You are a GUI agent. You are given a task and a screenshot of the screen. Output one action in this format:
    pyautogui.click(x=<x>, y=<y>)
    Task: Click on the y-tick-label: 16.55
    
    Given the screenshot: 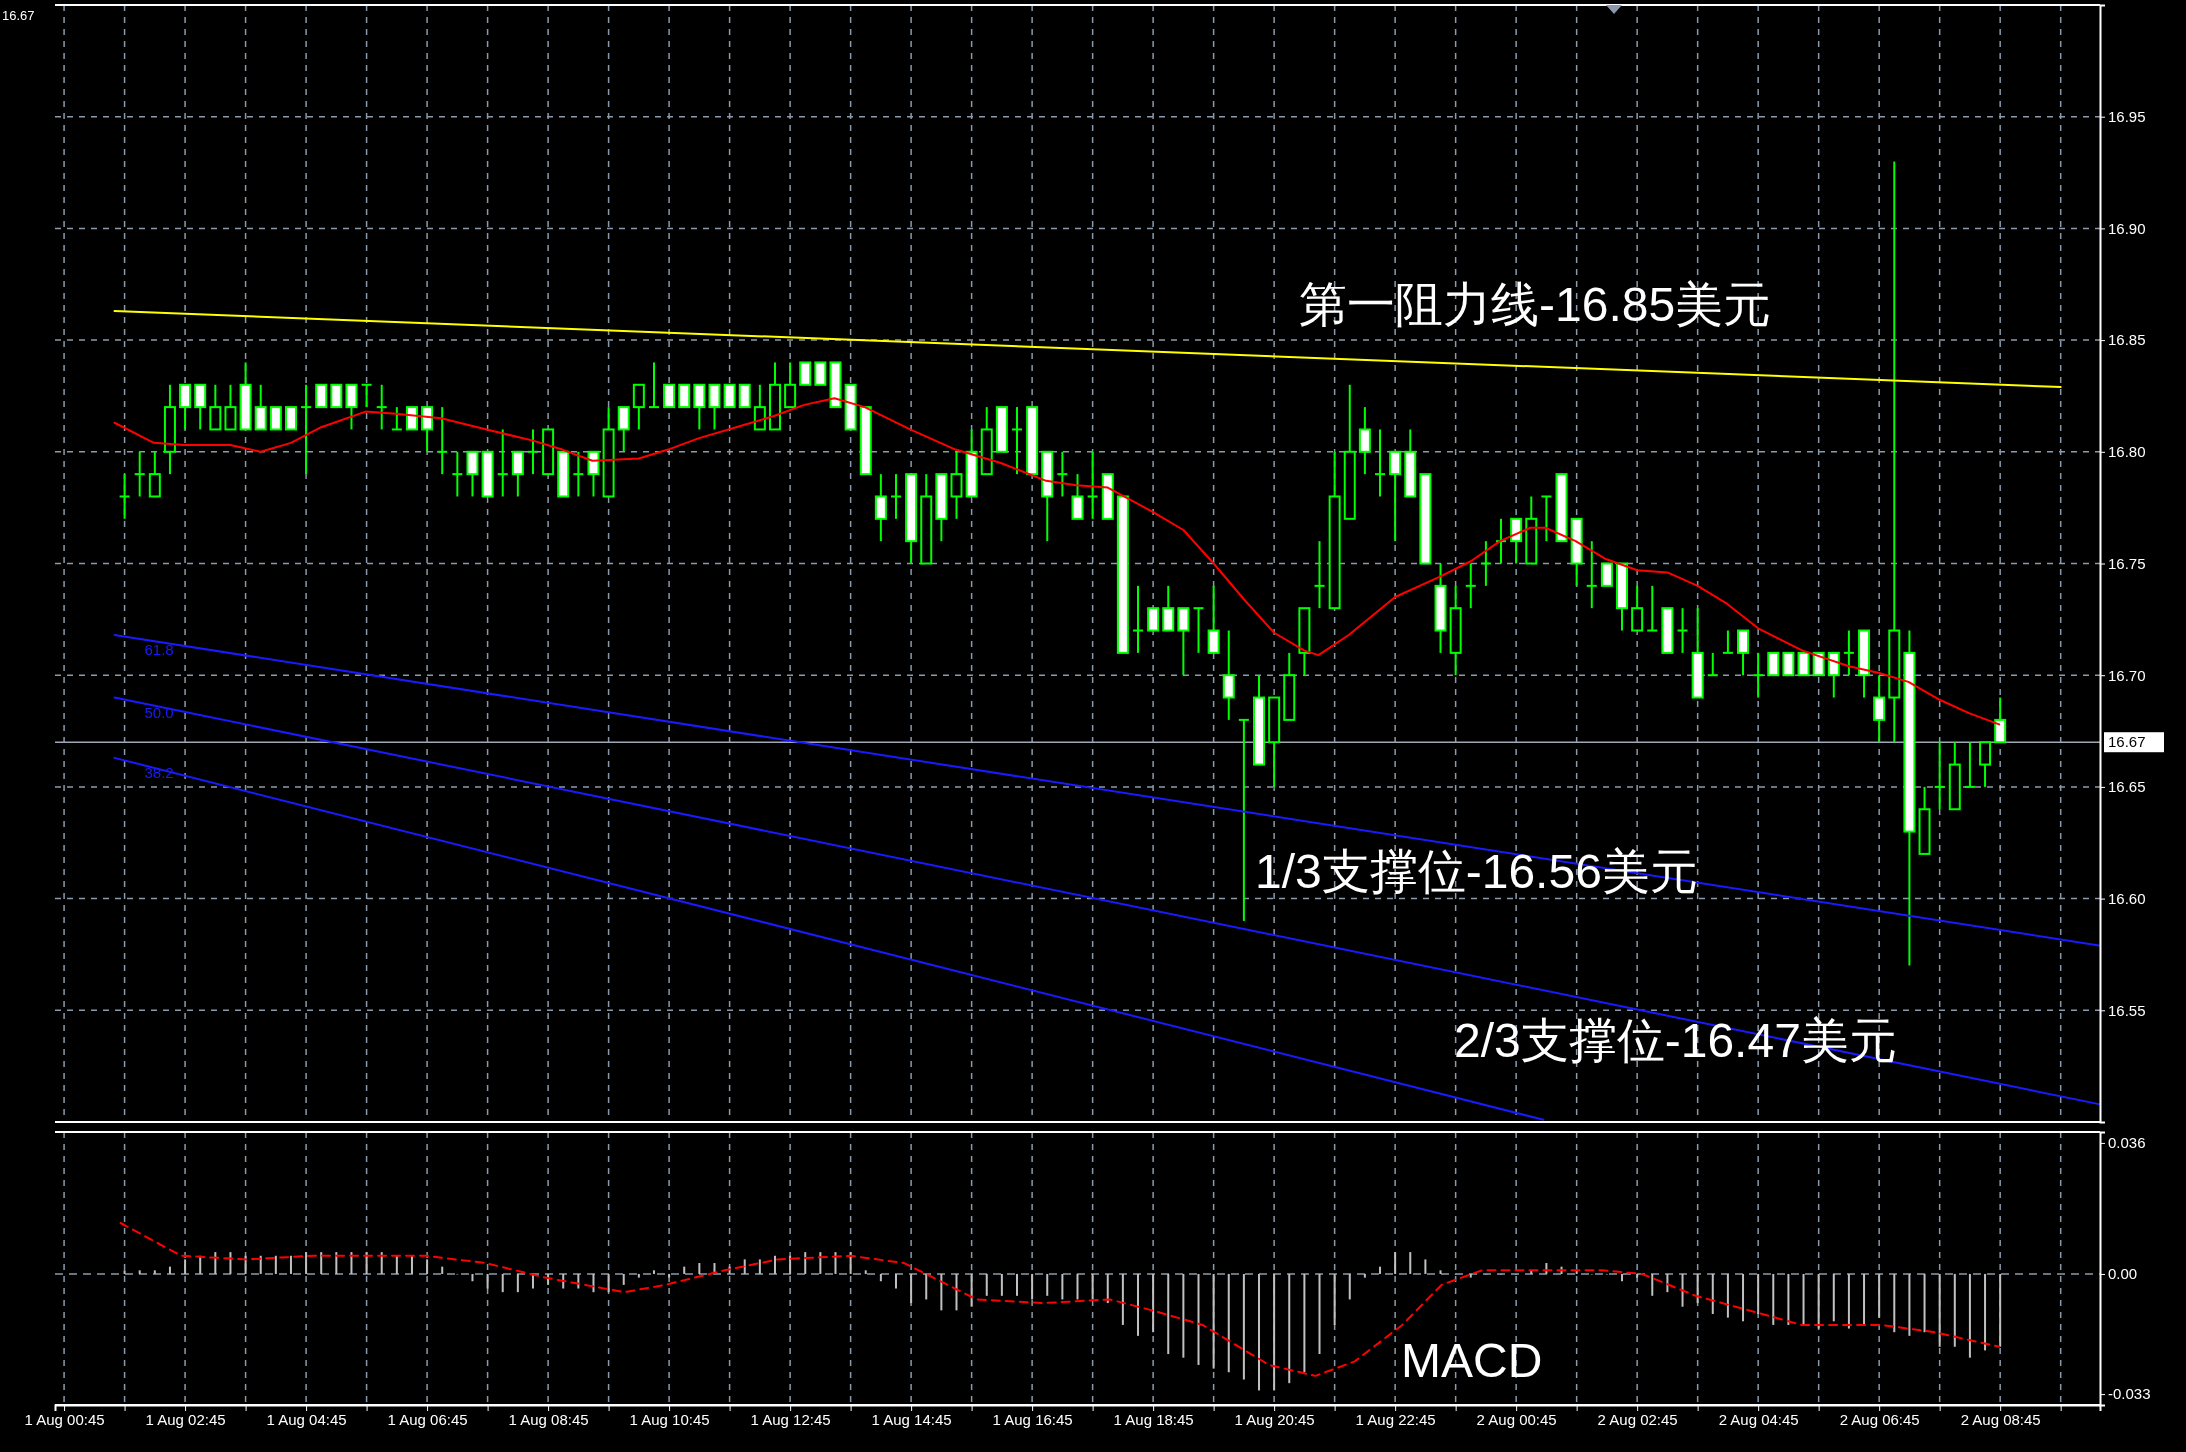 What is the action you would take?
    pyautogui.click(x=2127, y=1010)
    